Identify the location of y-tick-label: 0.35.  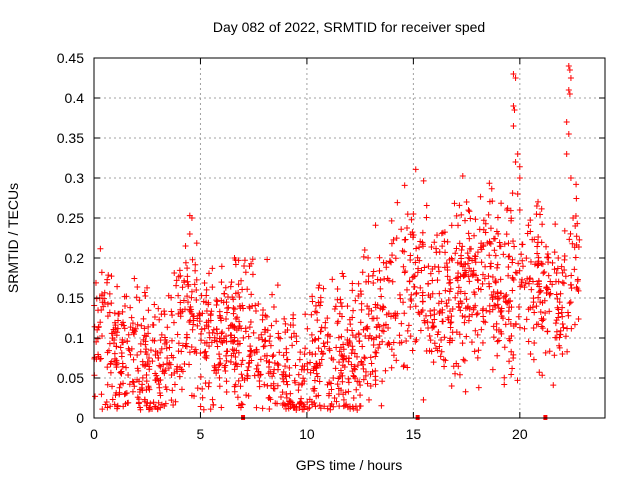
(70, 138).